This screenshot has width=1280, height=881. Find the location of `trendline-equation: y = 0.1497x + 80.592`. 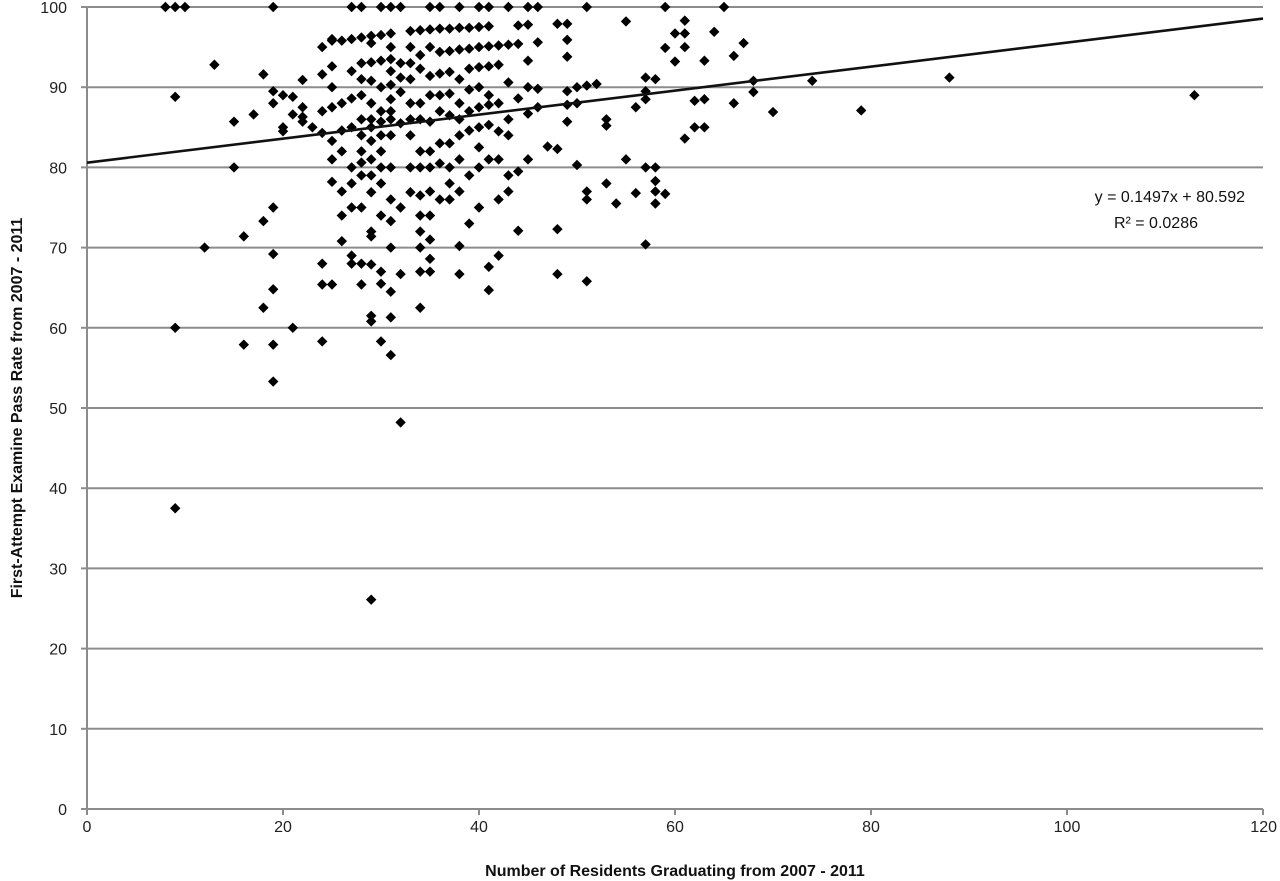

trendline-equation: y = 0.1497x + 80.592 is located at coordinates (1170, 197).